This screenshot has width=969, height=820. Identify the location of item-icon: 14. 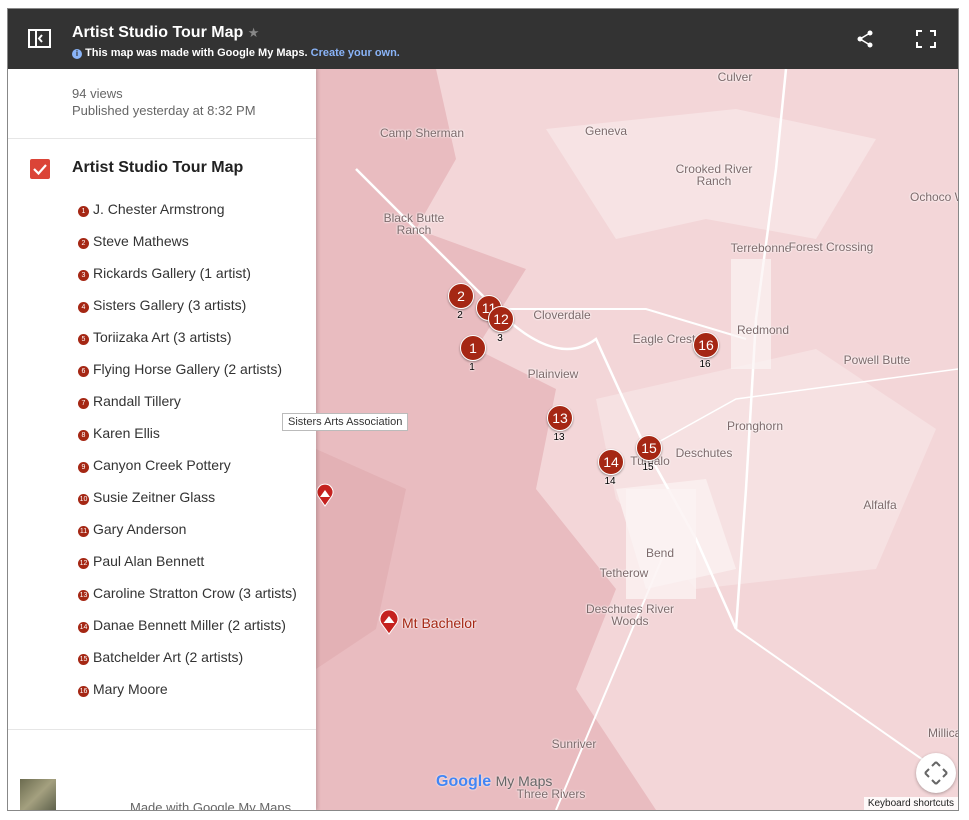
(83, 627).